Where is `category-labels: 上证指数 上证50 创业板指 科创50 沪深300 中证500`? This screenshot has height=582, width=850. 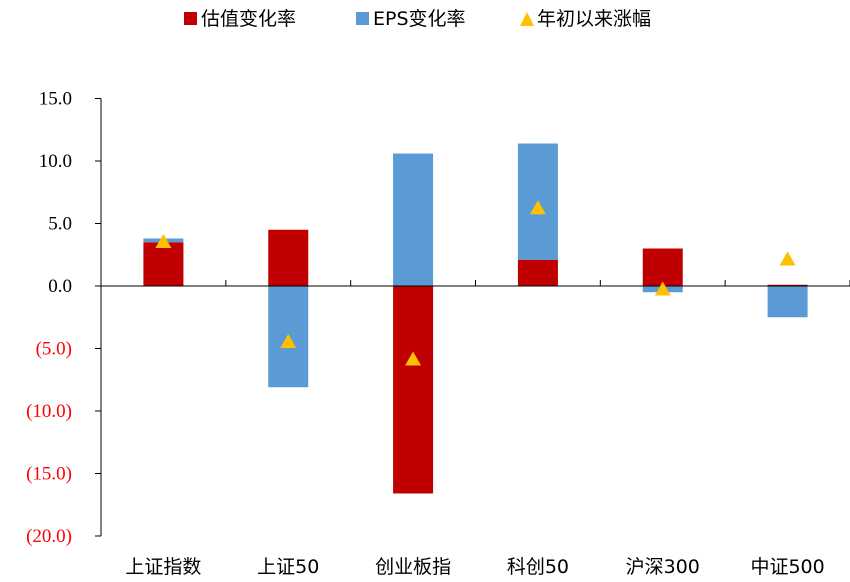
category-labels: 上证指数 上证50 创业板指 科创50 沪深300 中证500 is located at coordinates (474, 567).